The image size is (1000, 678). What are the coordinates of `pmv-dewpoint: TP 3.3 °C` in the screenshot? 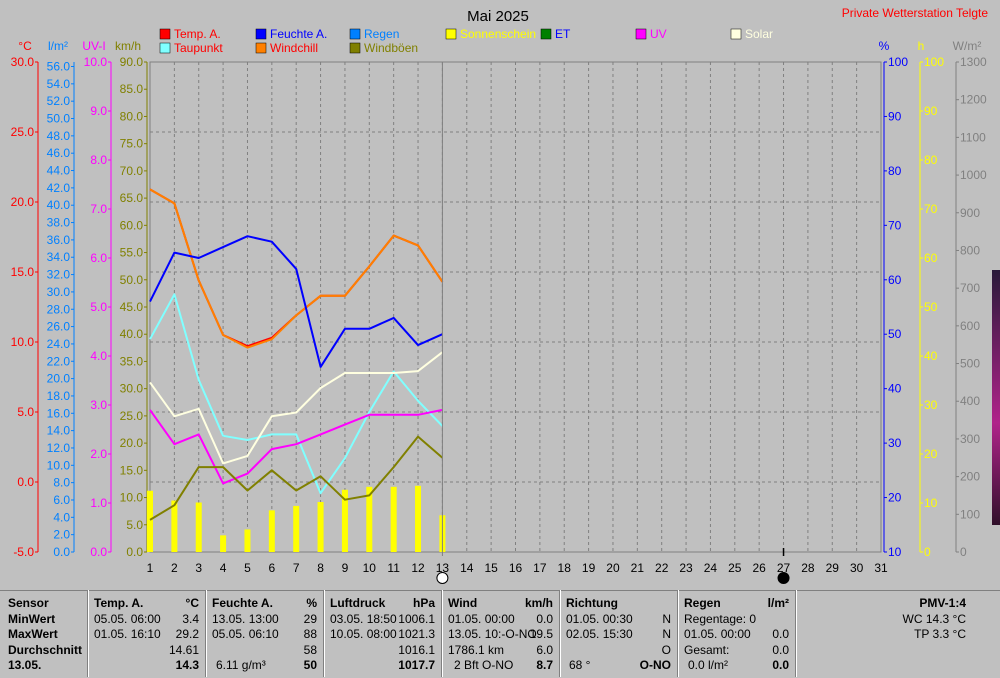 It's located at (940, 634).